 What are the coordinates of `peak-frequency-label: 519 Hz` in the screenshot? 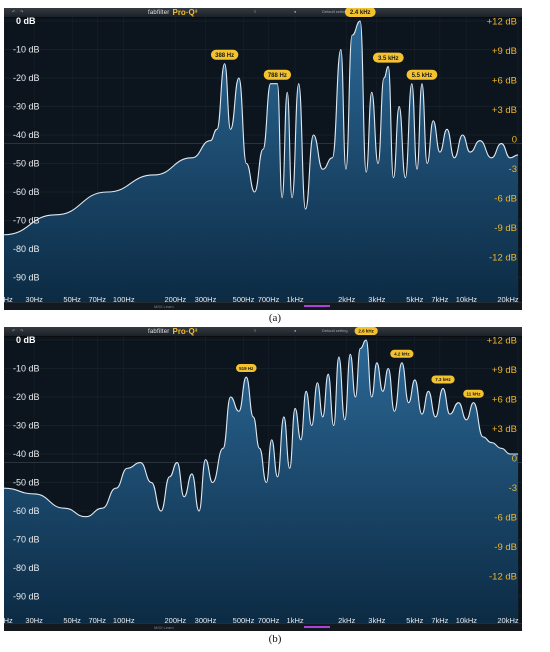 It's located at (246, 368).